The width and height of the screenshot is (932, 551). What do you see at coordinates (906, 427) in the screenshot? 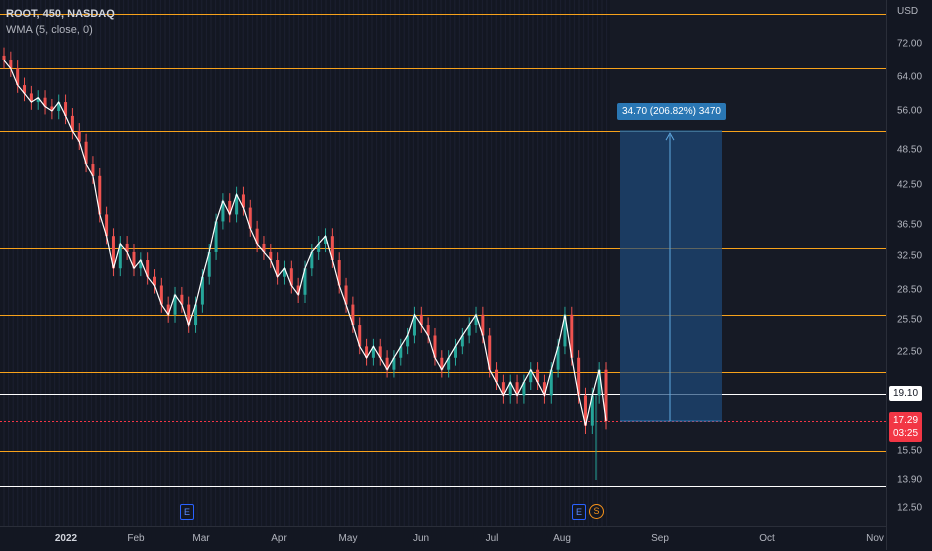
I see `last-price-badge: 17.29 03:25` at bounding box center [906, 427].